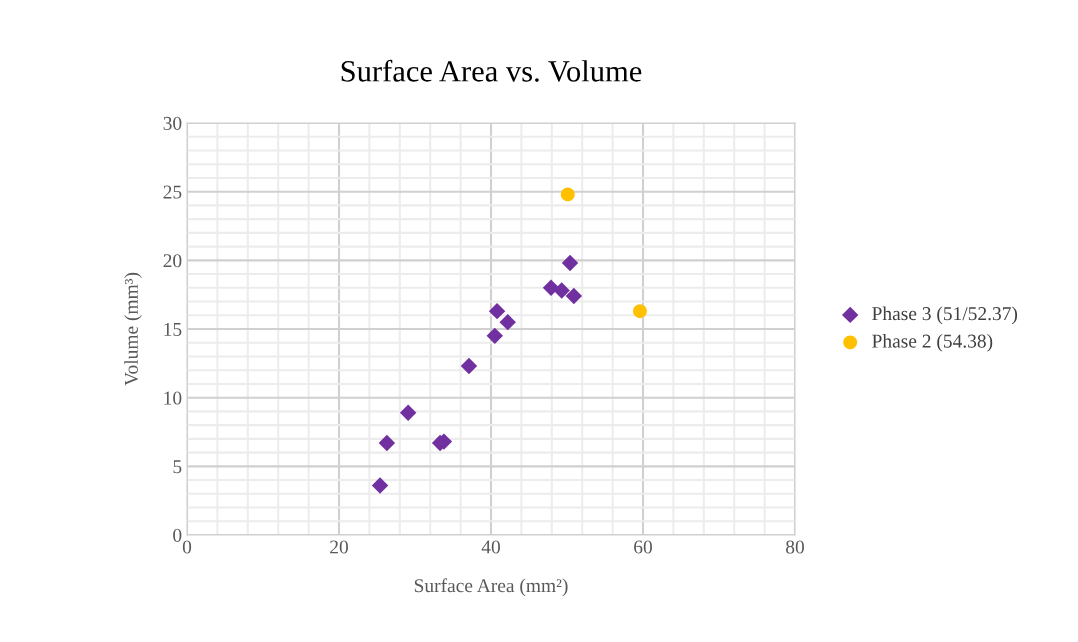 This screenshot has width=1078, height=642. I want to click on x-tick-label: 0, so click(187, 547).